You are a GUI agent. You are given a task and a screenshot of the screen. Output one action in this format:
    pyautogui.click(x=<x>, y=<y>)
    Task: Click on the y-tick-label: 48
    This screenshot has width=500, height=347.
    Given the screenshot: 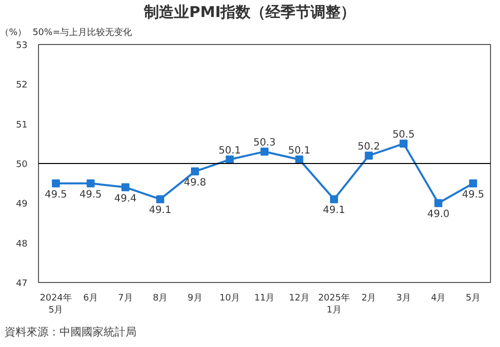 What is the action you would take?
    pyautogui.click(x=22, y=244)
    